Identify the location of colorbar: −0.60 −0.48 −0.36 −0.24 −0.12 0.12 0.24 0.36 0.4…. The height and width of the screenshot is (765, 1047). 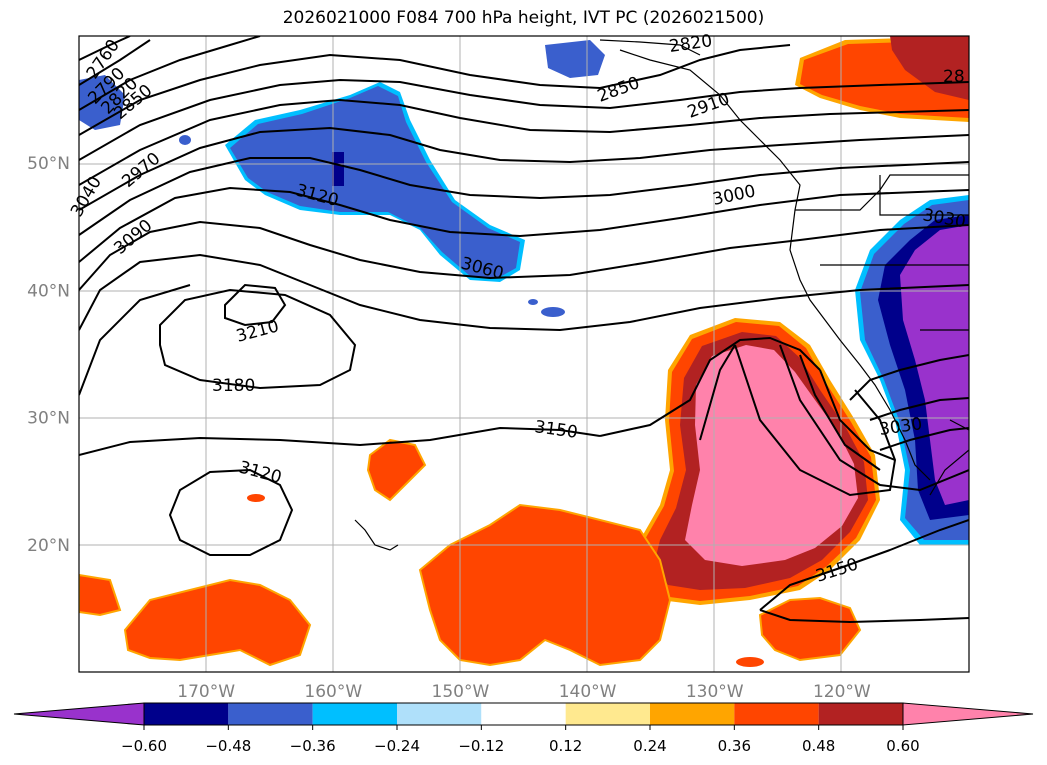
(523, 728).